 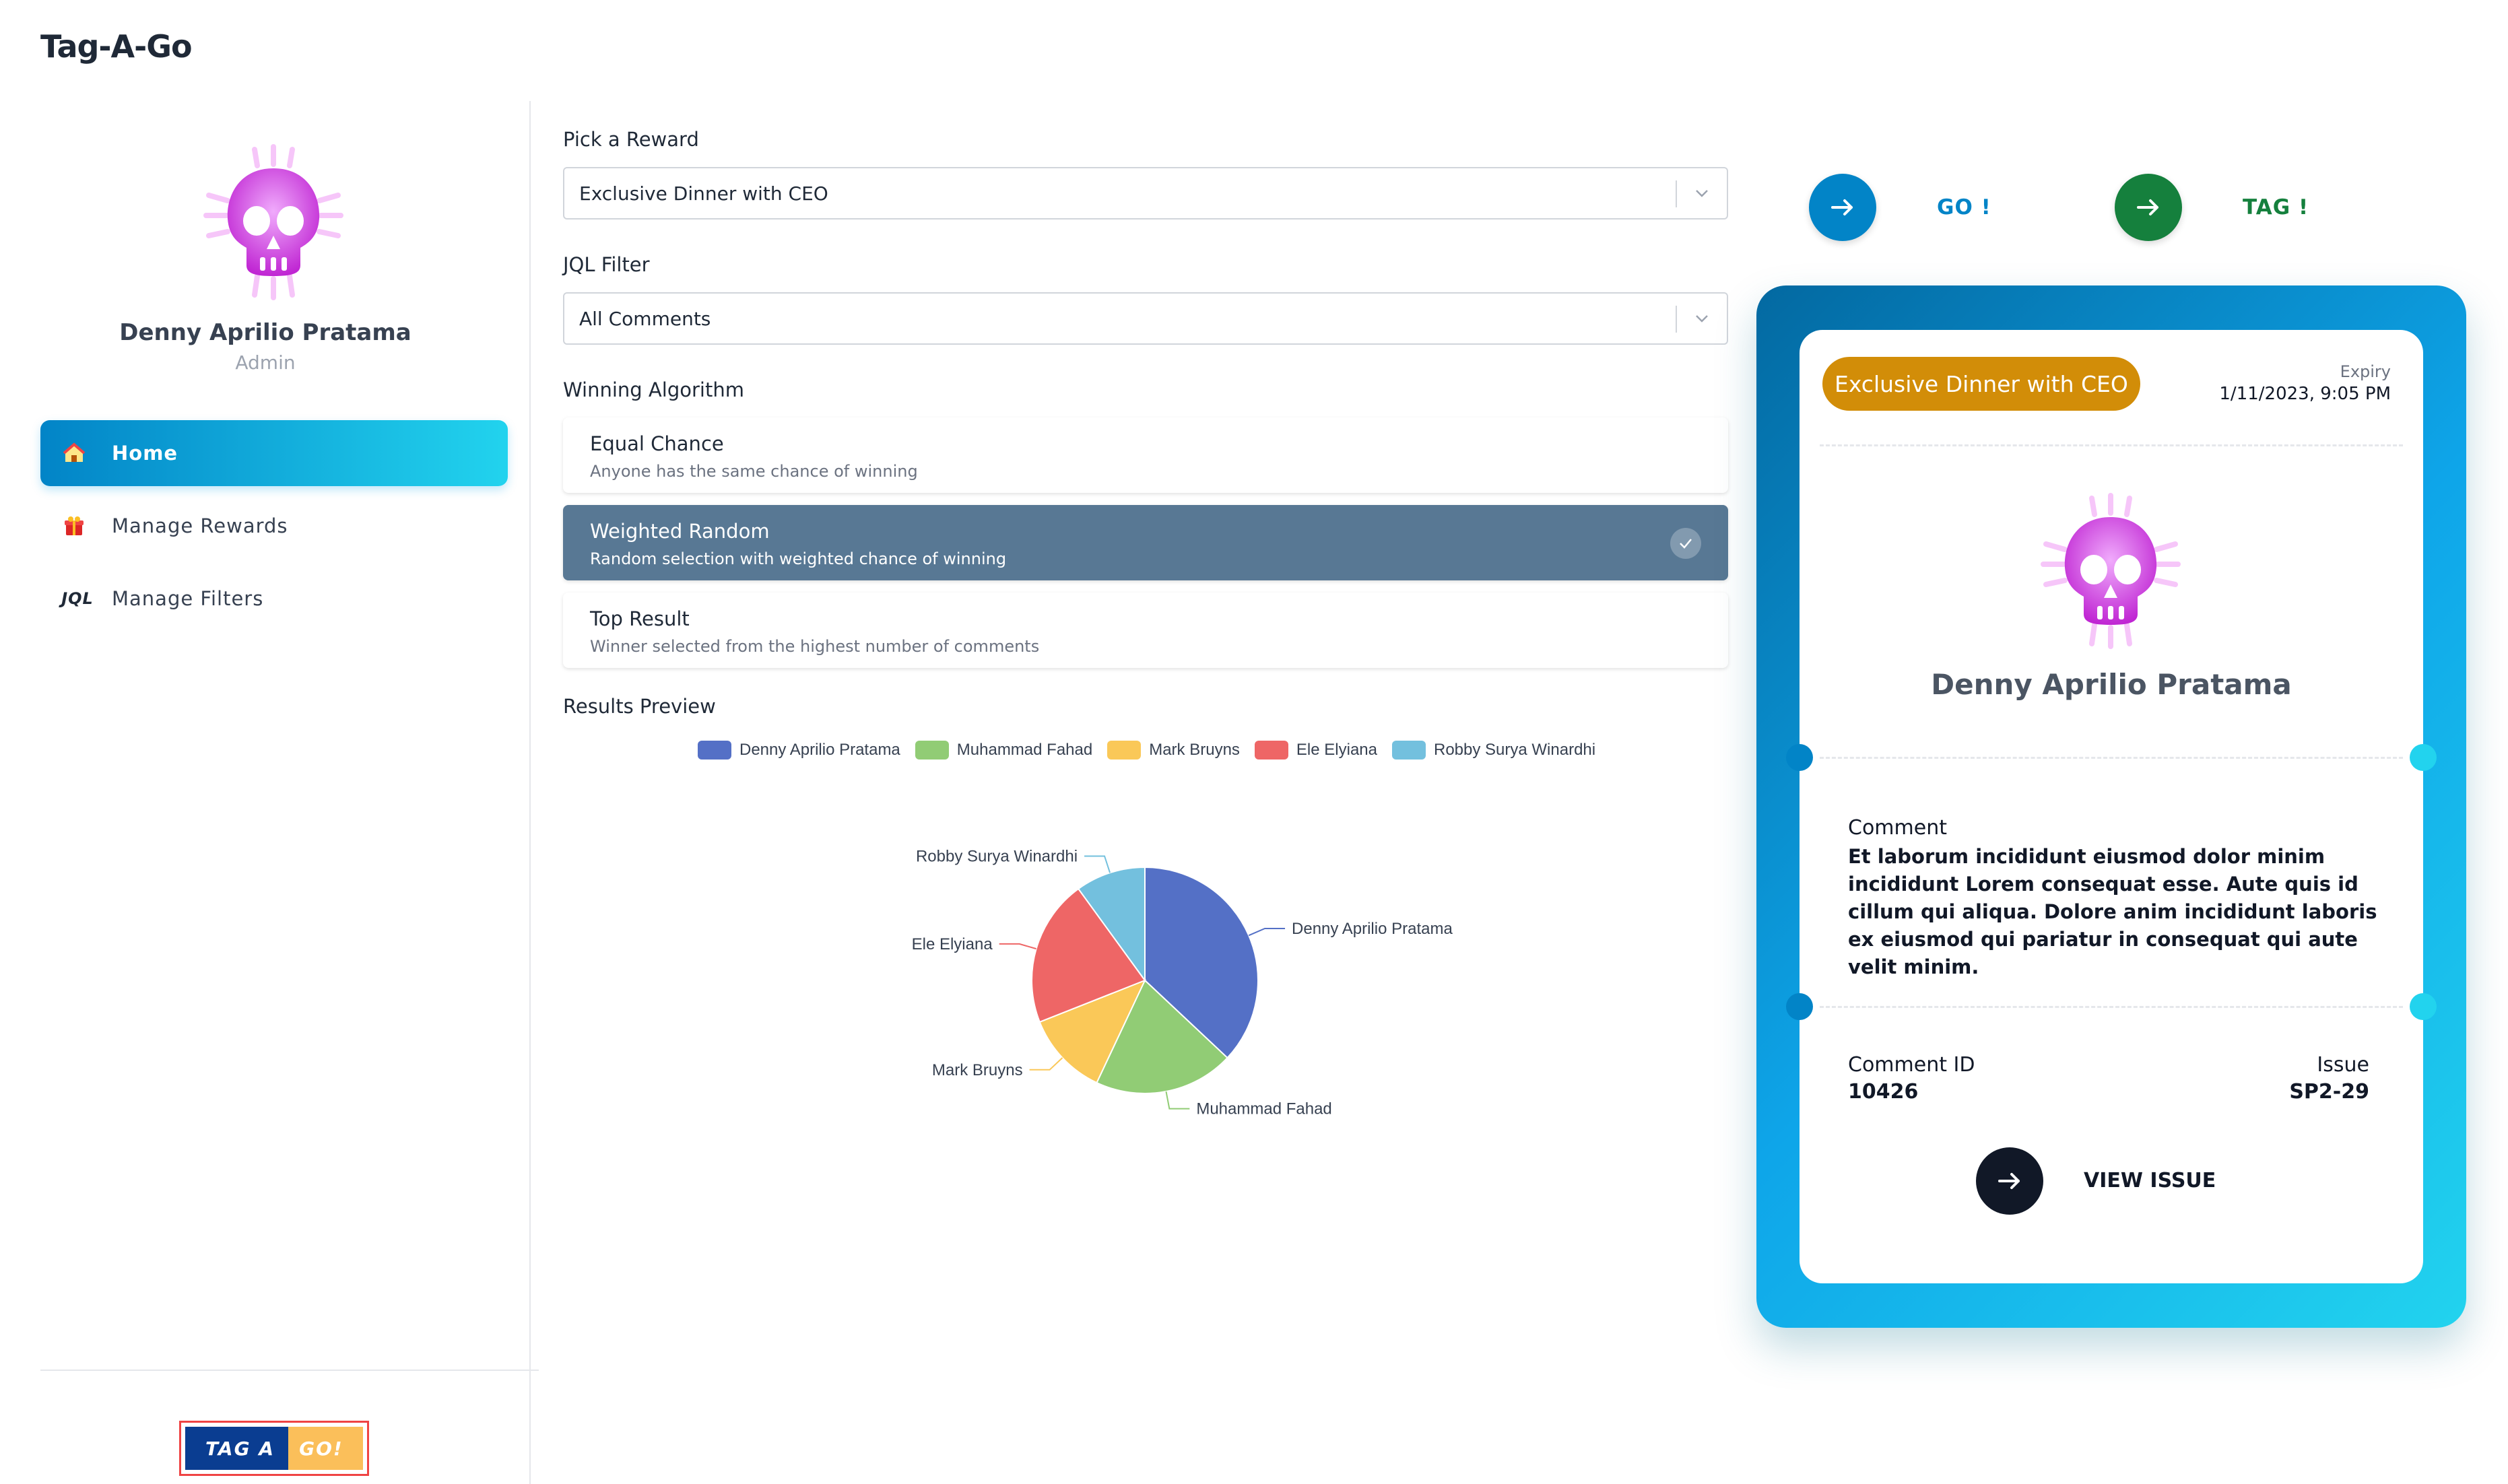 I want to click on logo-right-text: GO!, so click(x=325, y=1448).